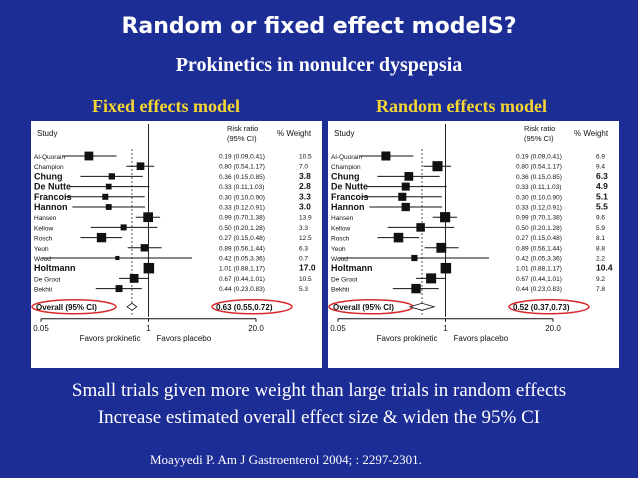 The width and height of the screenshot is (638, 478). What do you see at coordinates (600, 259) in the screenshot?
I see `study-weight: 2.2` at bounding box center [600, 259].